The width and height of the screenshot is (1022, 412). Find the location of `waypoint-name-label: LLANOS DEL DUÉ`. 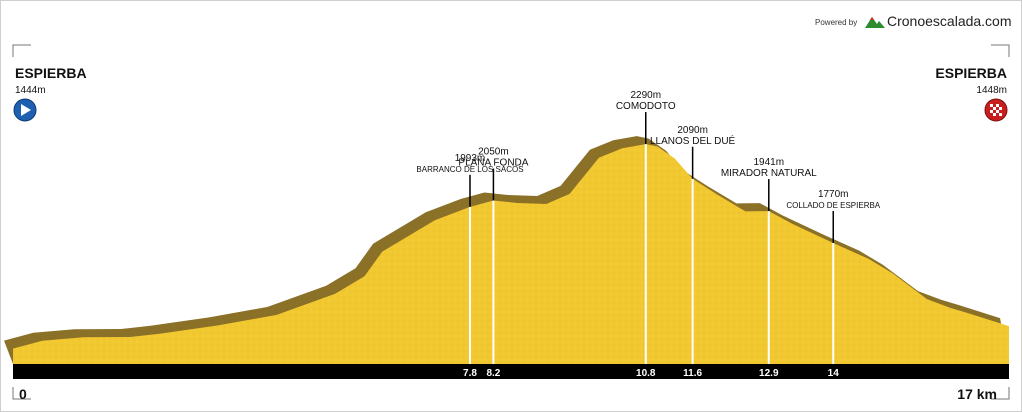

waypoint-name-label: LLANOS DEL DUÉ is located at coordinates (693, 140).